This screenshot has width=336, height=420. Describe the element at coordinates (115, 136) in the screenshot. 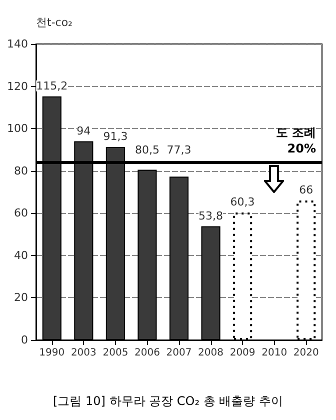

I see `data-label: 91,3` at that location.